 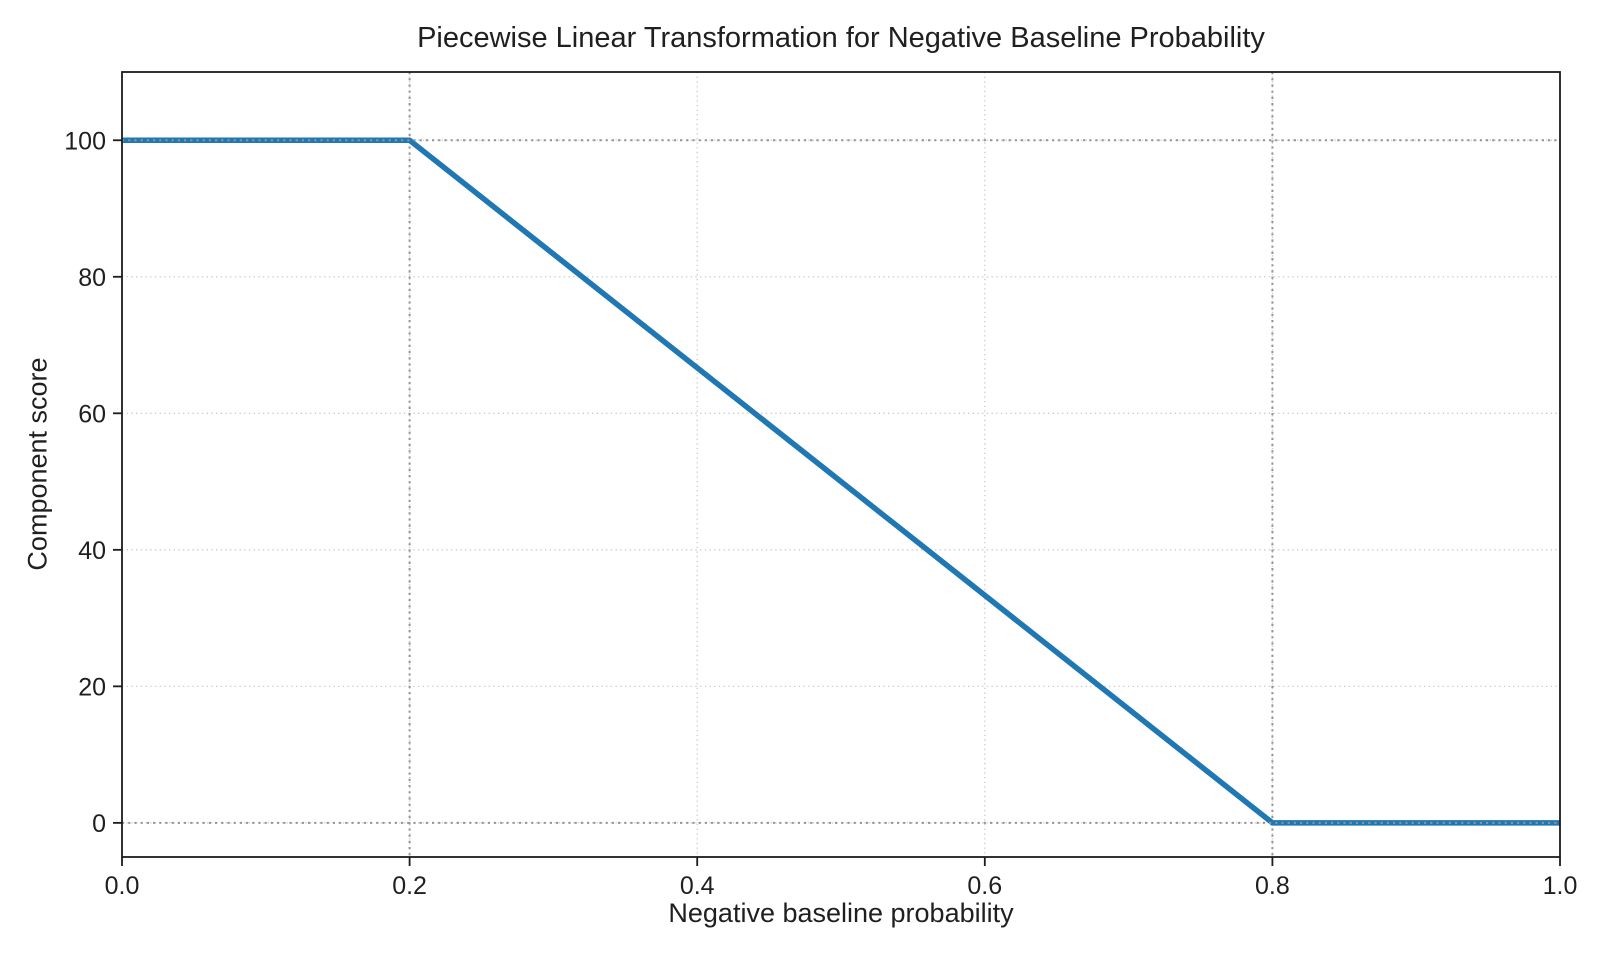 I want to click on y-tick-label: 100, so click(x=85, y=141).